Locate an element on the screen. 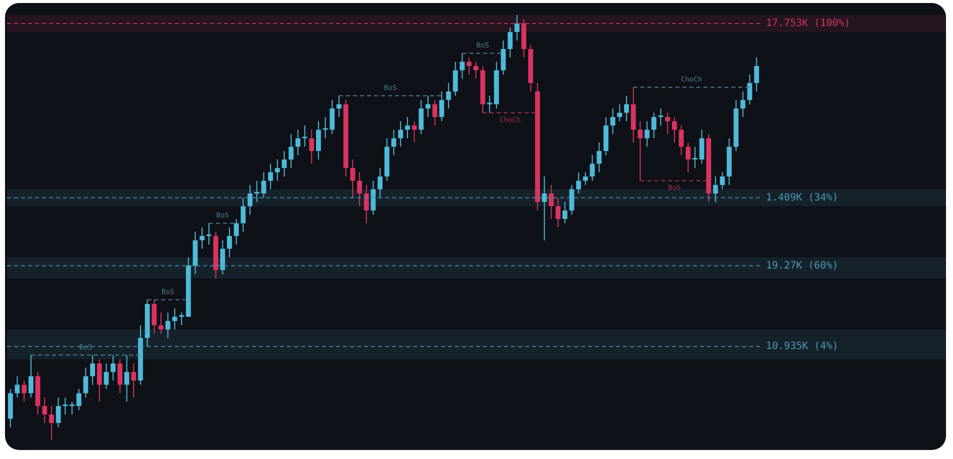 The image size is (953, 459). ref-line-label: 10.935K (4%) is located at coordinates (802, 346).